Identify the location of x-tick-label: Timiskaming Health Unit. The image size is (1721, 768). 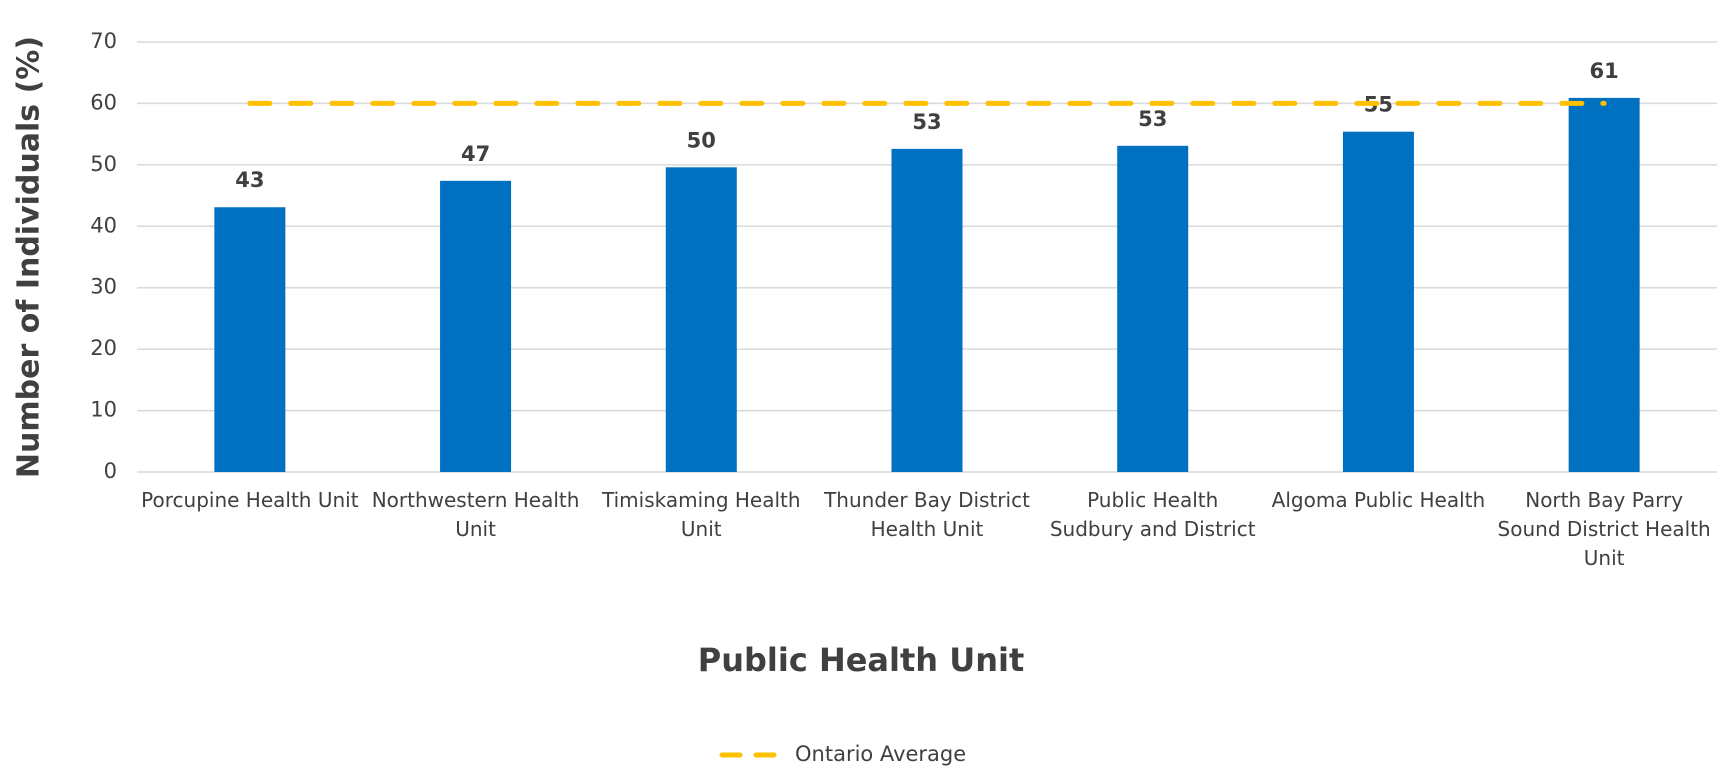
(701, 514).